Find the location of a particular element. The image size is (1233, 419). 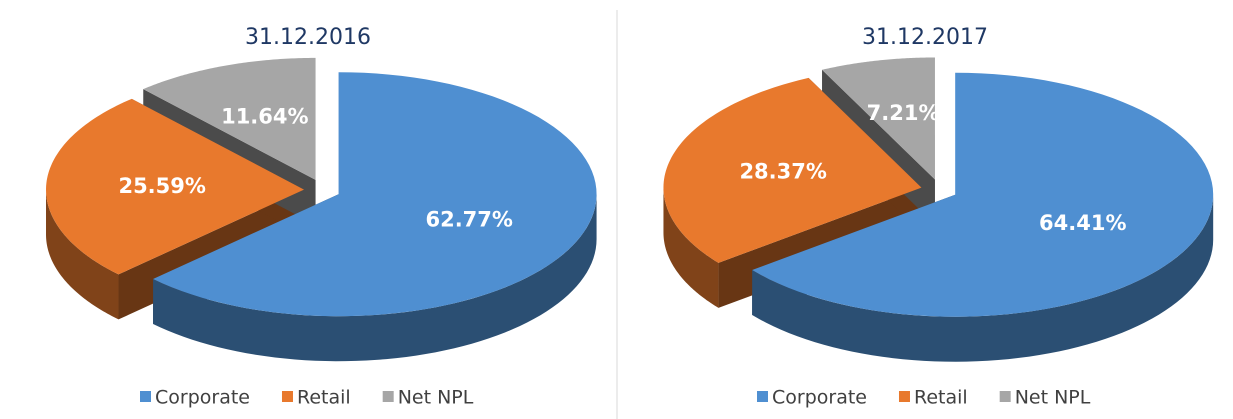

data-label: 62.77% is located at coordinates (468, 219).